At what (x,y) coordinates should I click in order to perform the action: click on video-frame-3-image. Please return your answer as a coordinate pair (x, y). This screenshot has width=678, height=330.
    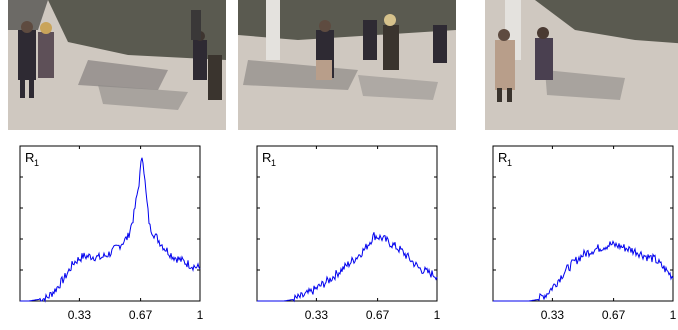
    Looking at the image, I should click on (581, 65).